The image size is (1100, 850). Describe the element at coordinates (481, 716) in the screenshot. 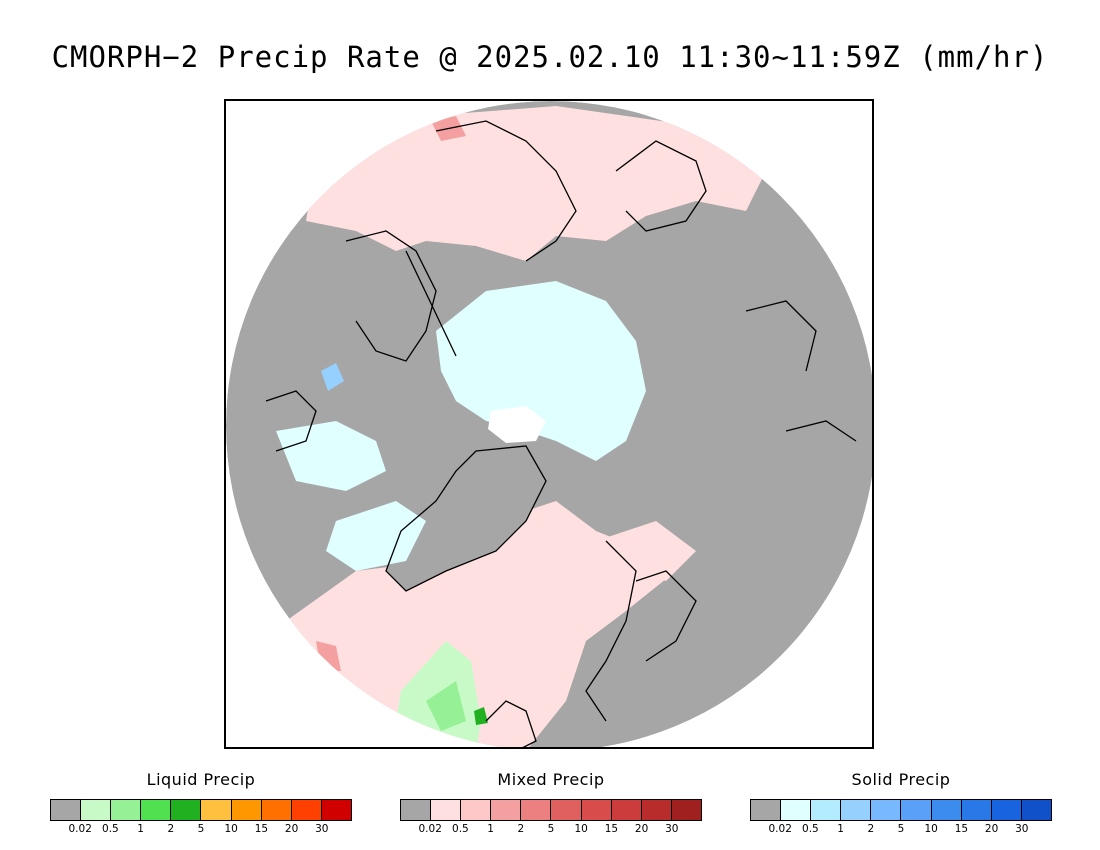

I see `liquid-precip-heavy` at that location.